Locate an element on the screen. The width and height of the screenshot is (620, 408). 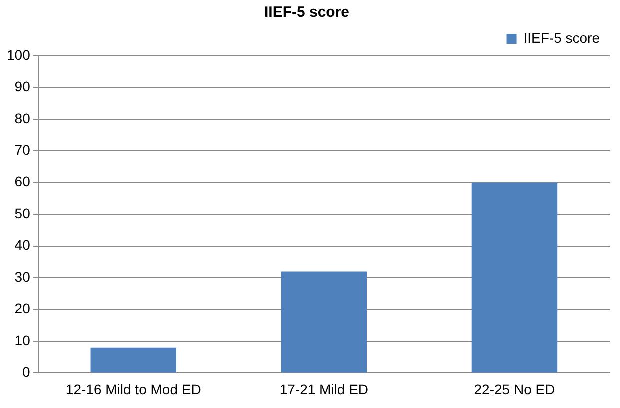
y-tick-label: 10 is located at coordinates (22, 340).